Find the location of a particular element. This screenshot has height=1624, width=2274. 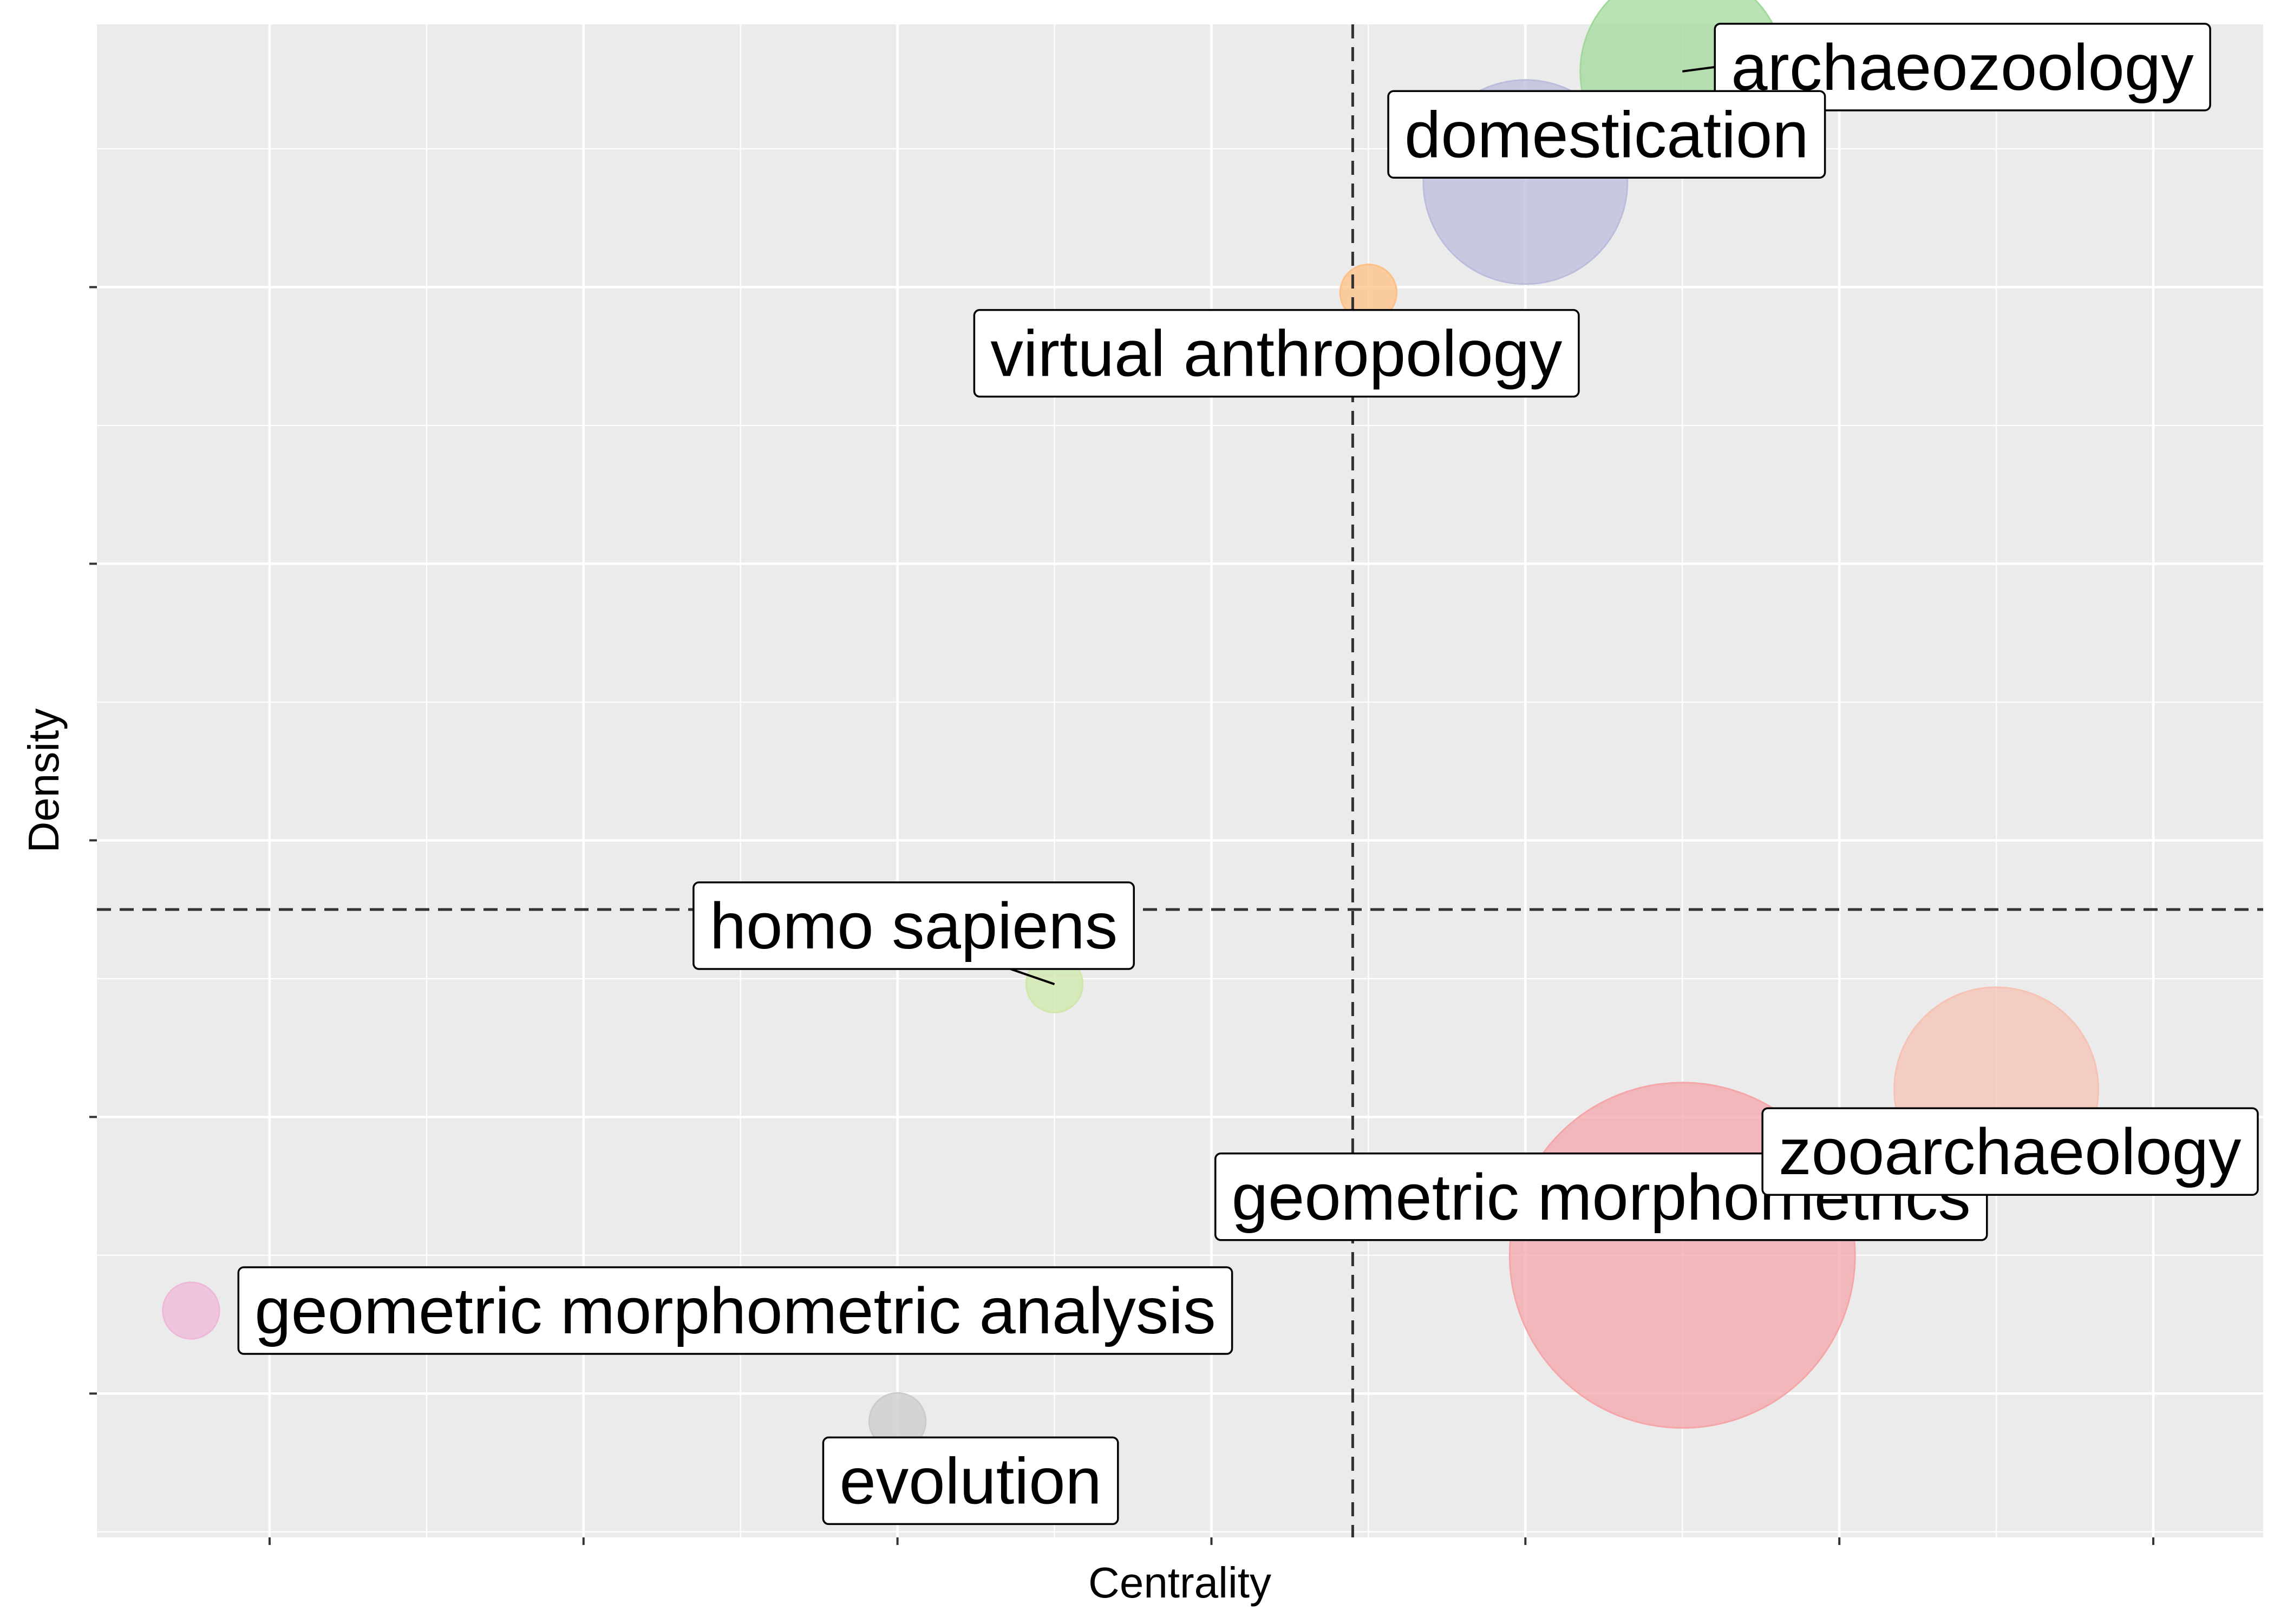

point-label: virtual anthropology is located at coordinates (1277, 353).